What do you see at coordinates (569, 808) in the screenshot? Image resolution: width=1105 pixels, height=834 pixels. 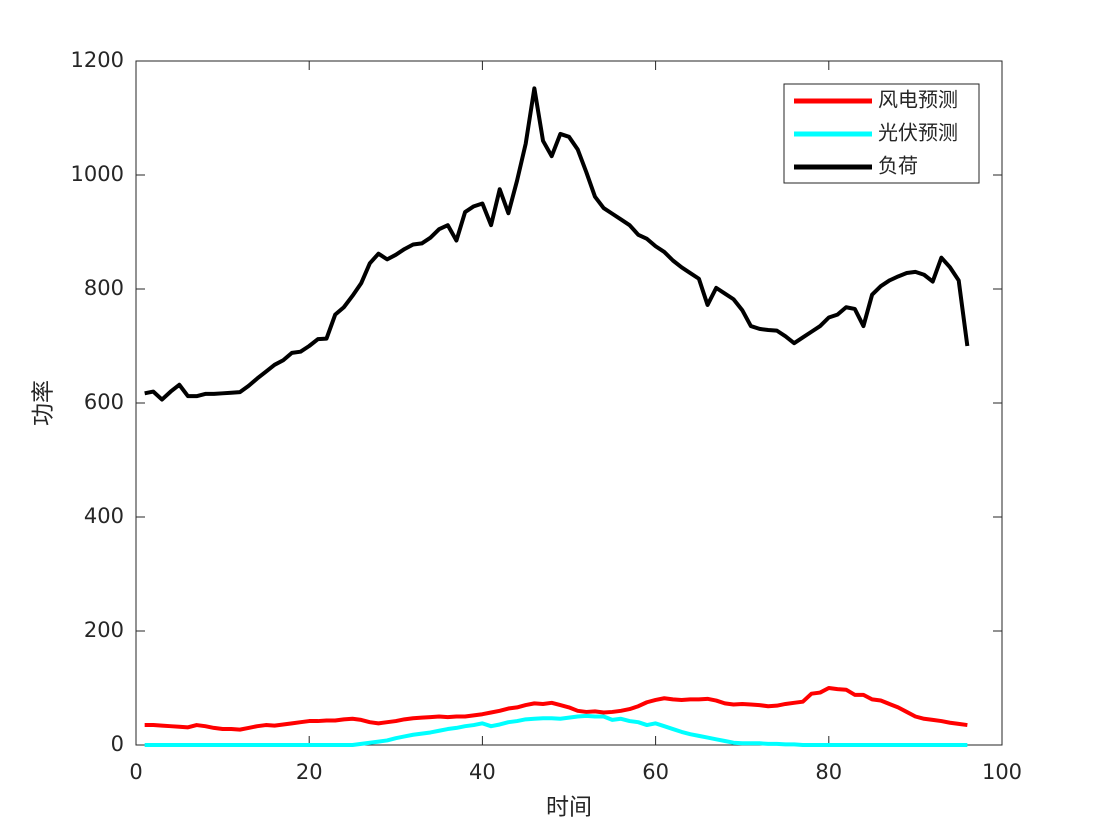 I see `x-axis-label: 时间` at bounding box center [569, 808].